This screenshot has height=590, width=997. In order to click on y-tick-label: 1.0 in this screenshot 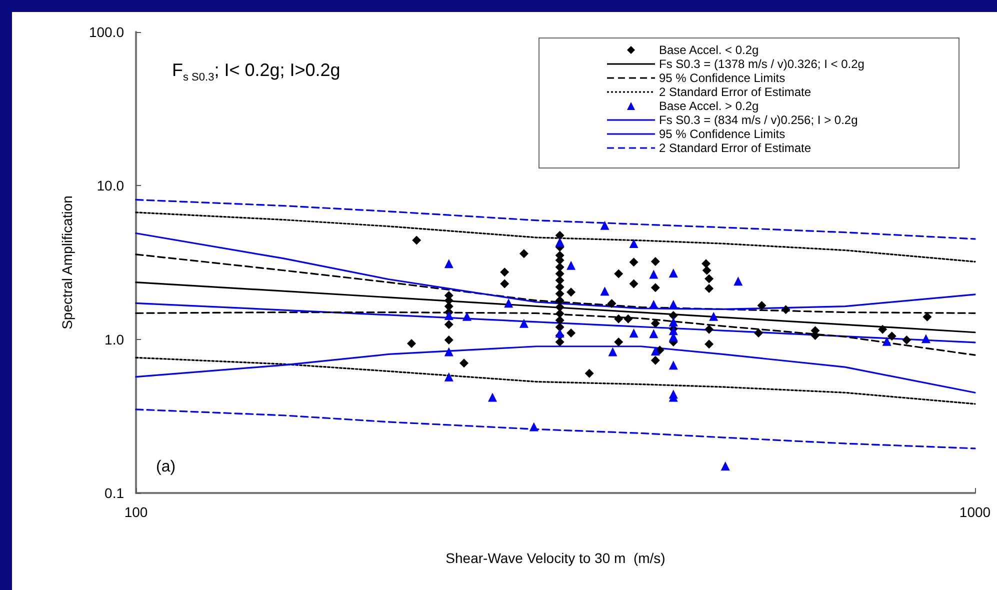, I will do `click(114, 339)`.